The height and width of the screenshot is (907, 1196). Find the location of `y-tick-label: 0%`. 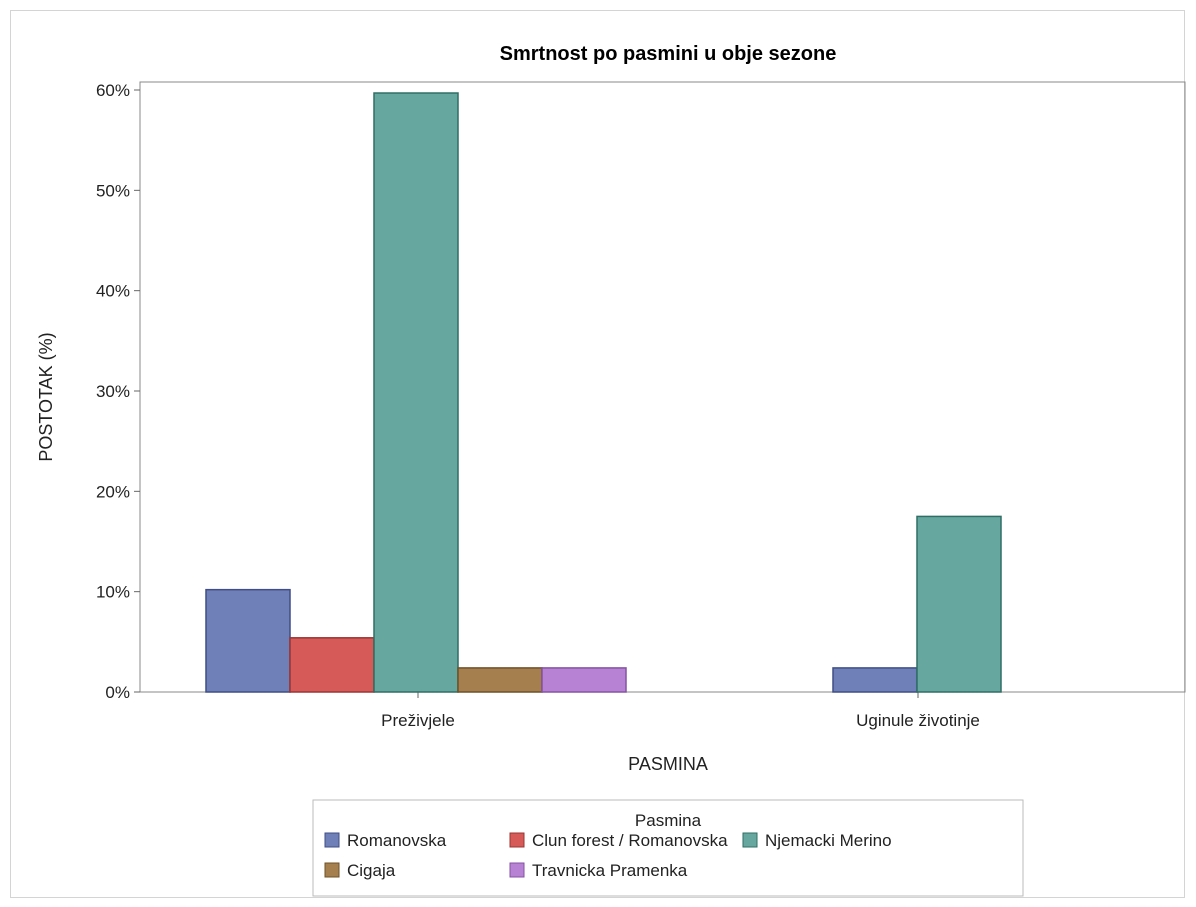

y-tick-label: 0% is located at coordinates (117, 692).